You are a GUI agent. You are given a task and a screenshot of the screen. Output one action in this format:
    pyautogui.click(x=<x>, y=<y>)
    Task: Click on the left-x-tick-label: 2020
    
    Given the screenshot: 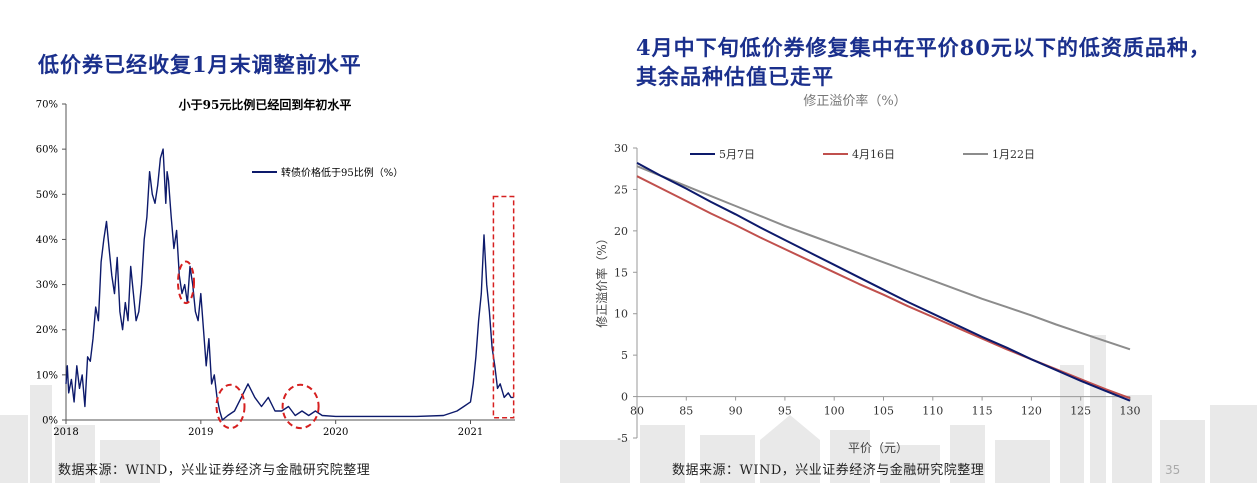 What is the action you would take?
    pyautogui.click(x=335, y=432)
    